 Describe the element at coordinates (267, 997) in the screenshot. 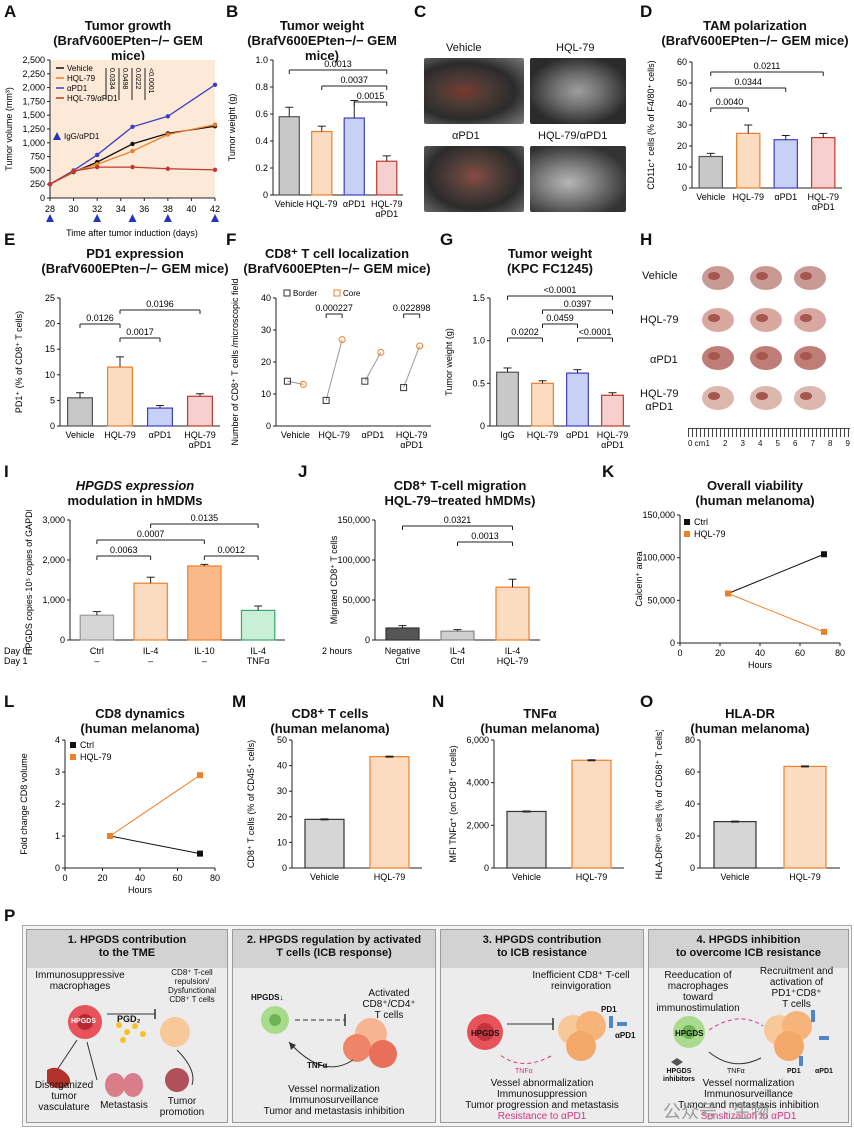

I see `box2-hpgds-down: HPGDS↓` at that location.